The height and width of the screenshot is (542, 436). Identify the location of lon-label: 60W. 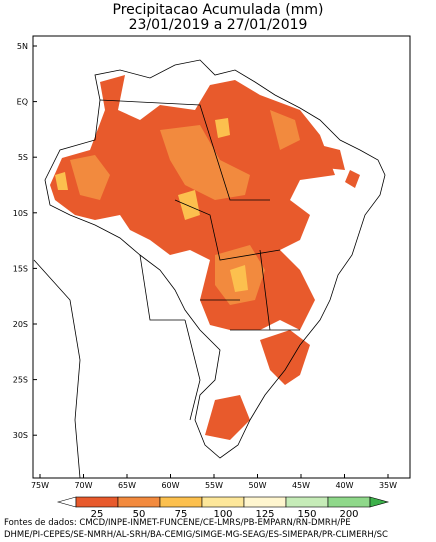
(170, 485).